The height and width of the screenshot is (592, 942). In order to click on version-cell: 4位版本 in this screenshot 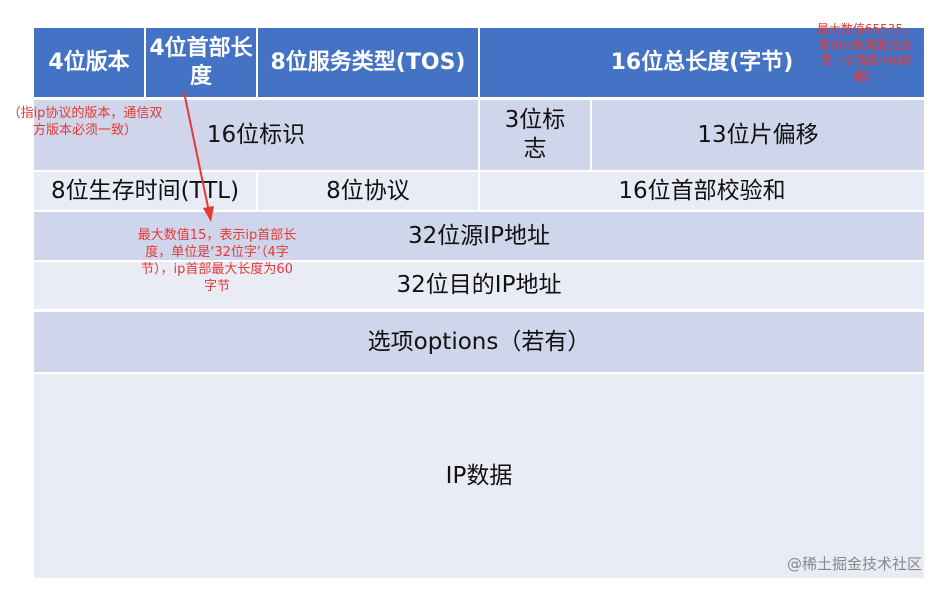, I will do `click(89, 62)`.